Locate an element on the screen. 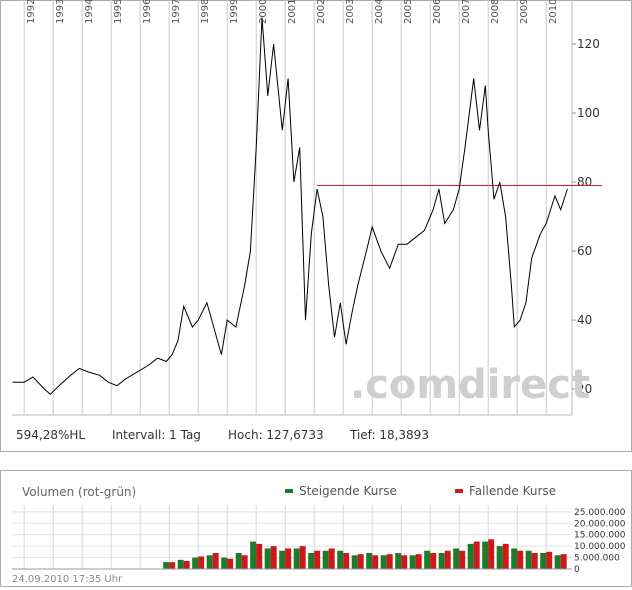  x-tick-label: 2009 is located at coordinates (524, 12).